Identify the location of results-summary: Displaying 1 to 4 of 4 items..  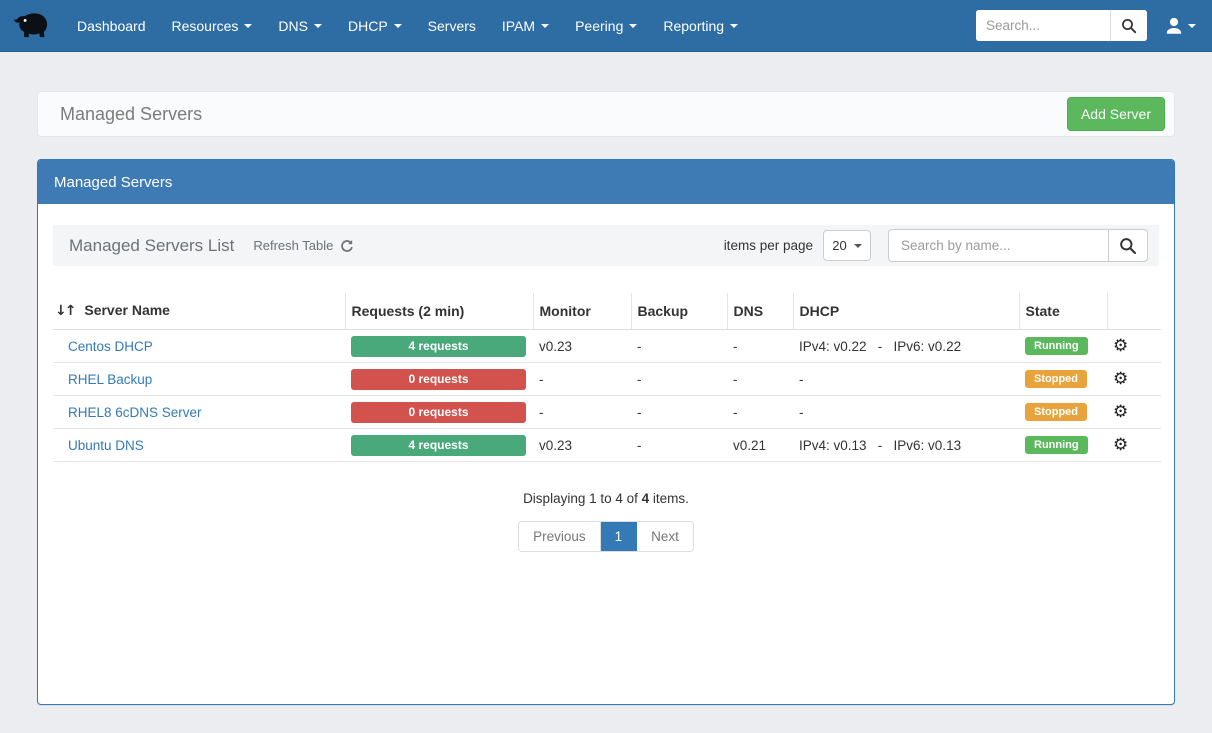
(606, 498).